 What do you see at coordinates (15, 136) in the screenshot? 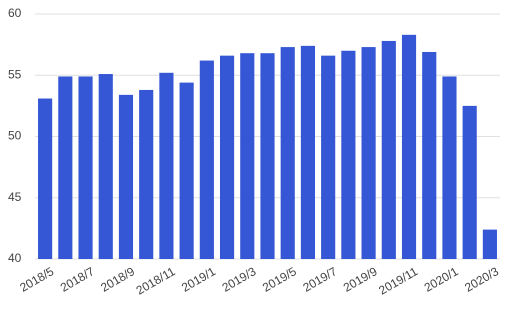
I see `y-tick-label: 50` at bounding box center [15, 136].